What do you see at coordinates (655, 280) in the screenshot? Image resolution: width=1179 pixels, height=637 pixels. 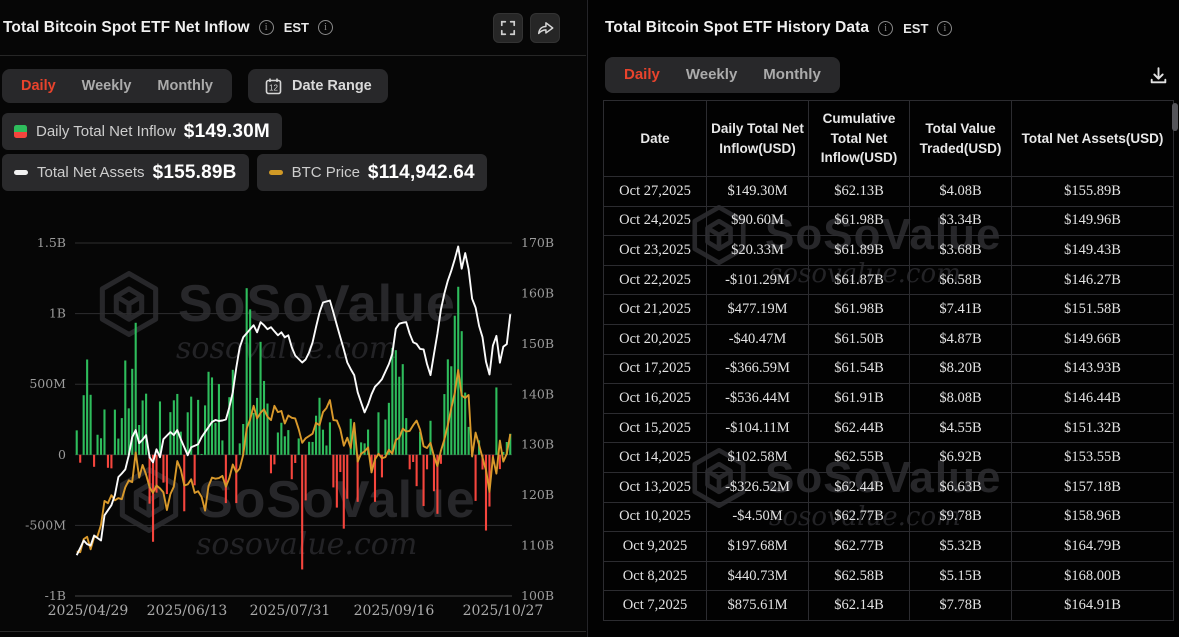 I see `table-cell: Oct 22,2025` at bounding box center [655, 280].